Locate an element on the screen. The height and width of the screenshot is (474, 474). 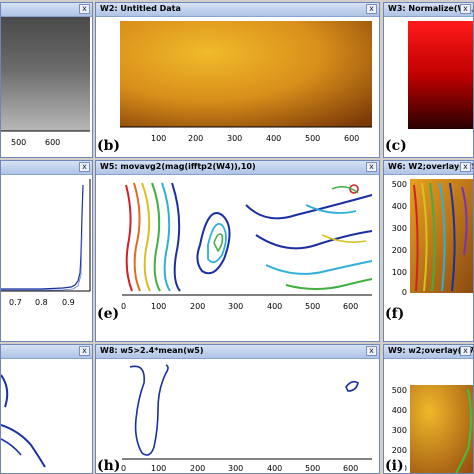
w8-threshold-plot: 0 100 200 300 400 500 600 is located at coordinates (246, 418).